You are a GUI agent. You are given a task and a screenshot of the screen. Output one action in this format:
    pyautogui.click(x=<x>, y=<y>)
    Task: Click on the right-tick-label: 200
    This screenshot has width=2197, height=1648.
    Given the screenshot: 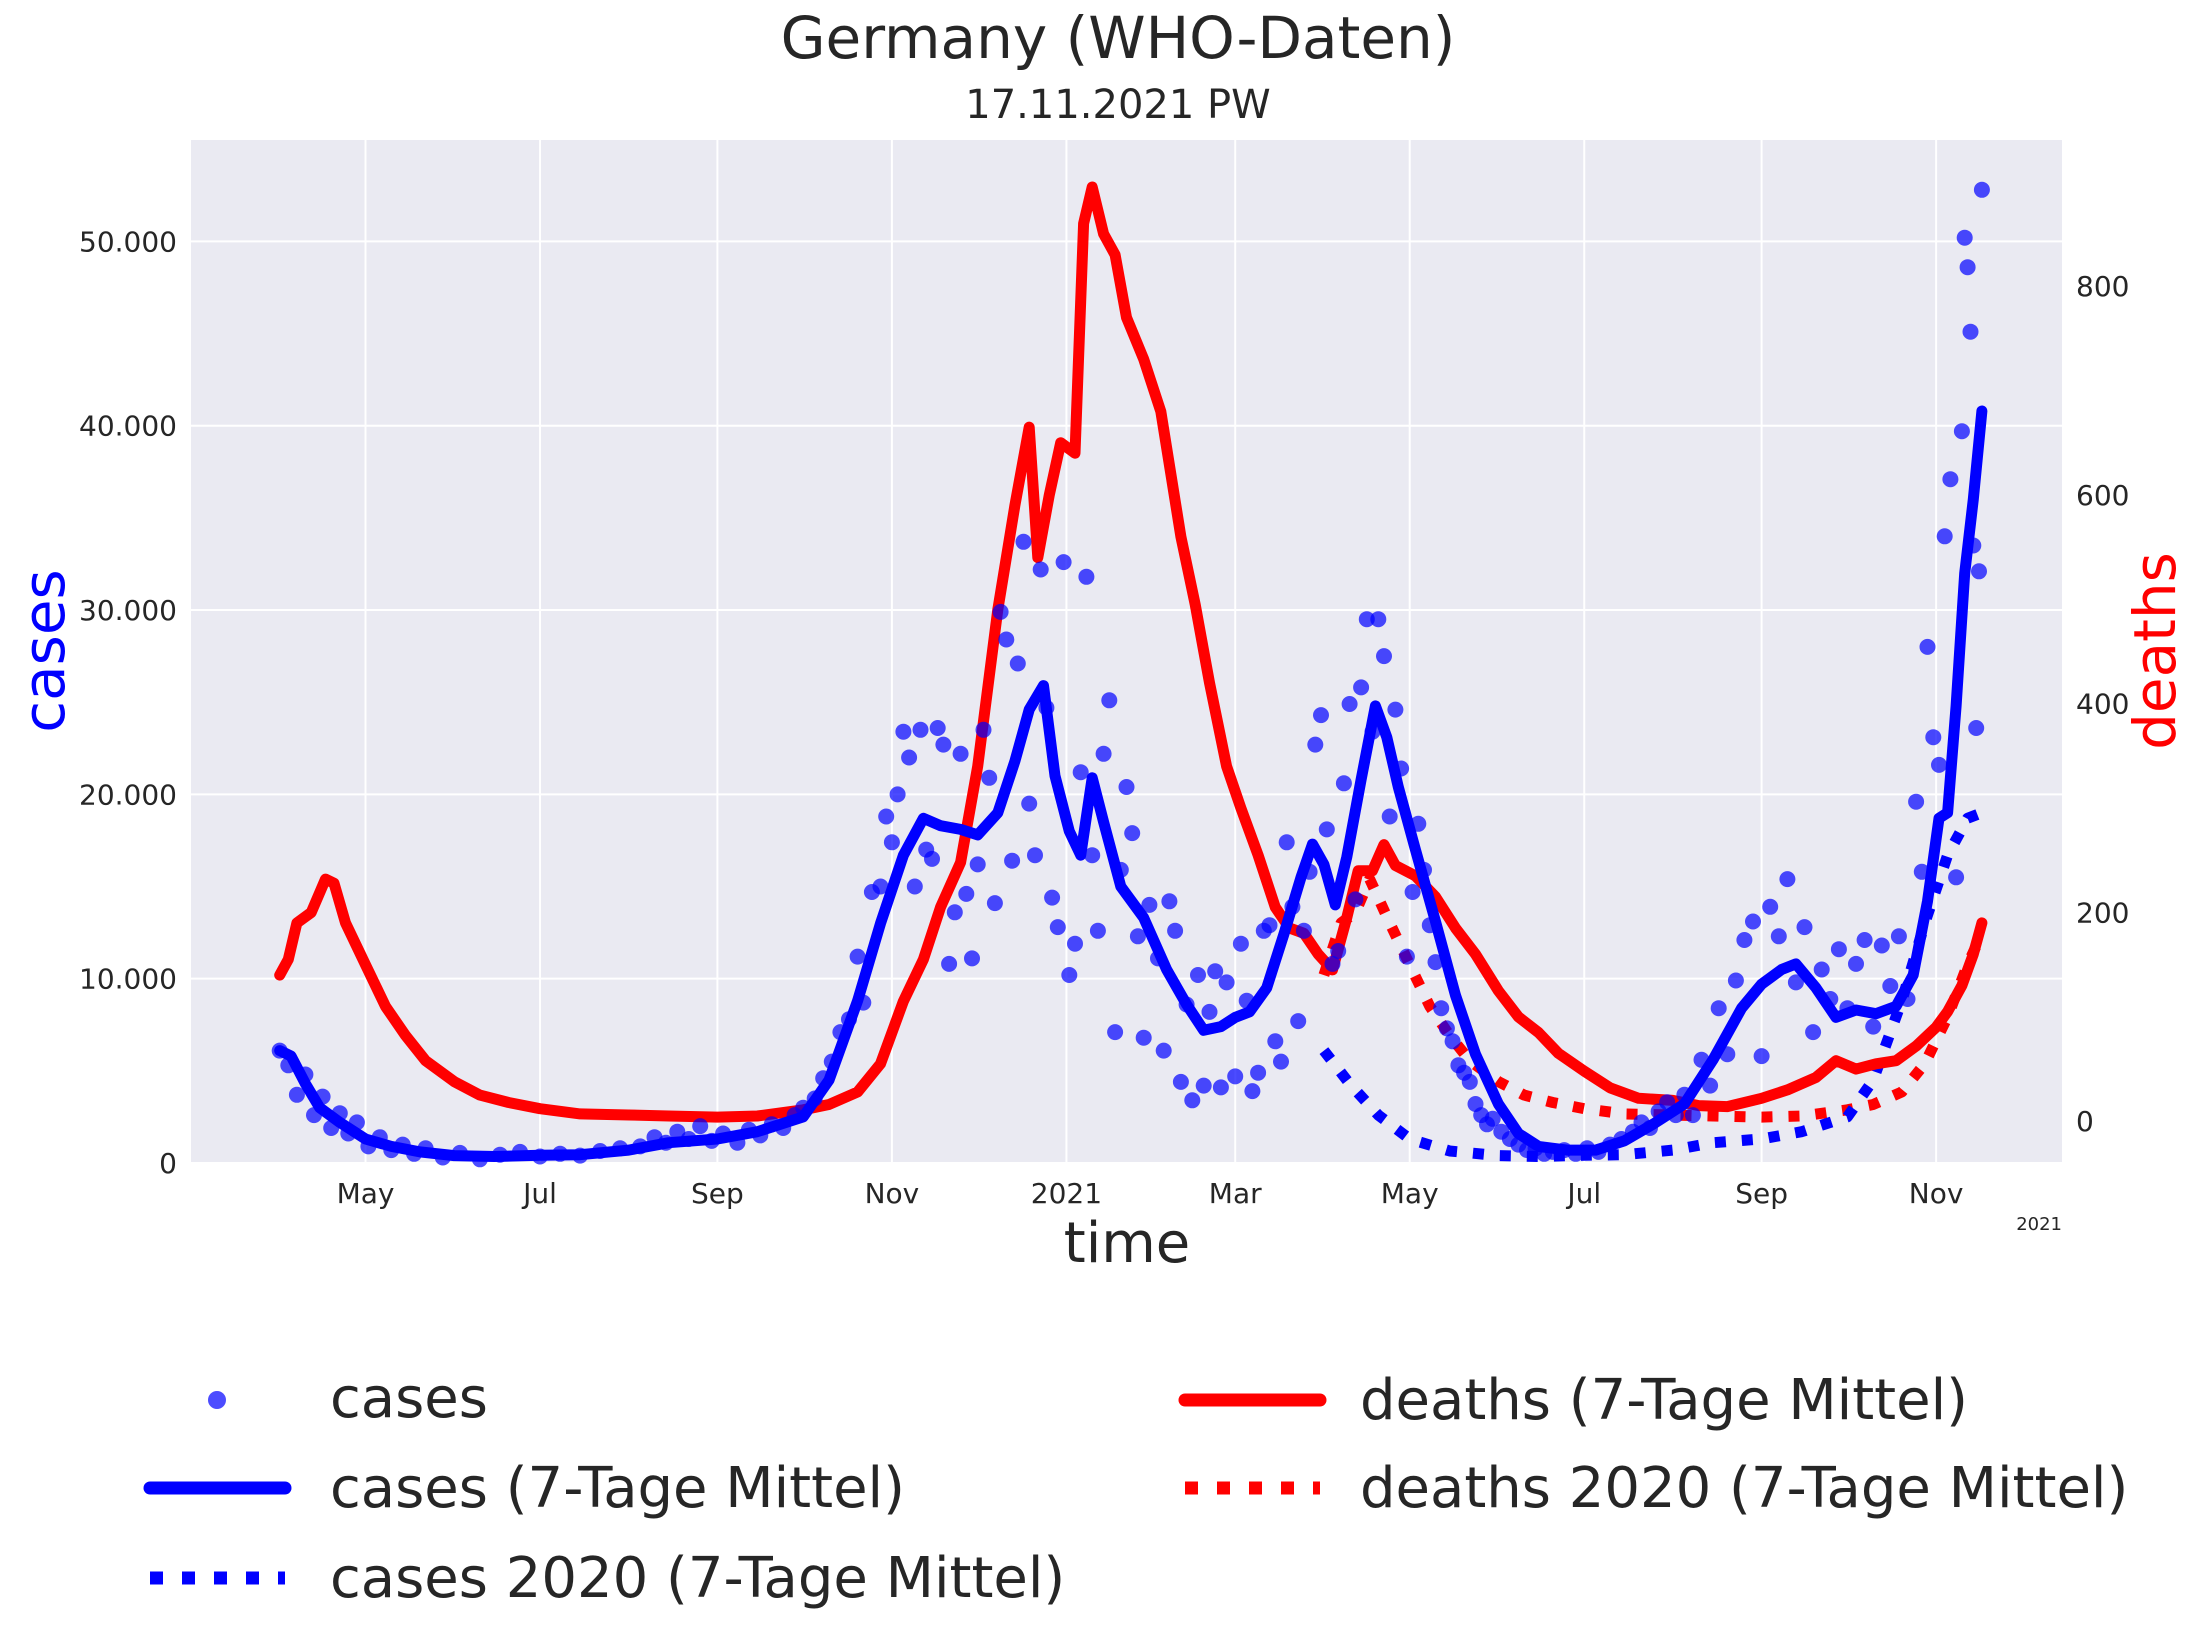 What is the action you would take?
    pyautogui.click(x=2102, y=912)
    